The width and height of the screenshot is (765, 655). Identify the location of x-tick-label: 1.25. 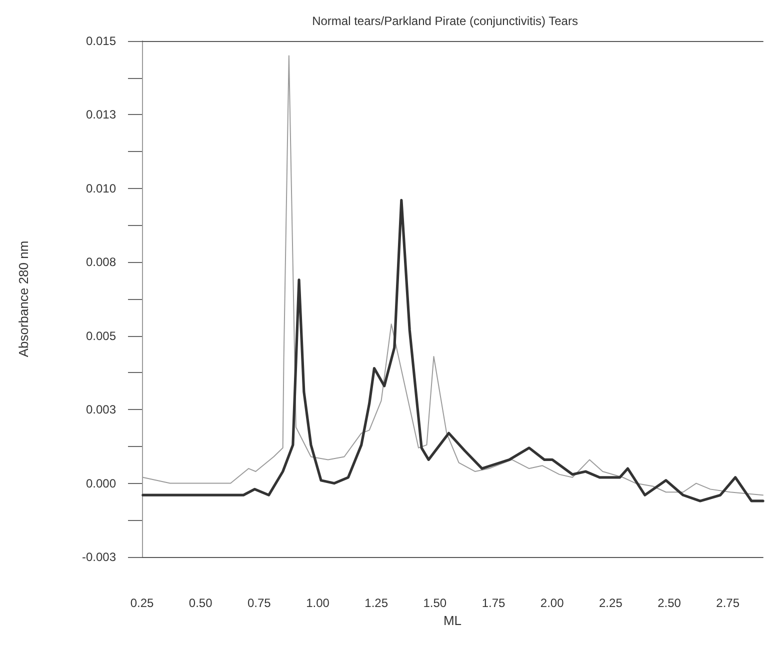
(376, 603).